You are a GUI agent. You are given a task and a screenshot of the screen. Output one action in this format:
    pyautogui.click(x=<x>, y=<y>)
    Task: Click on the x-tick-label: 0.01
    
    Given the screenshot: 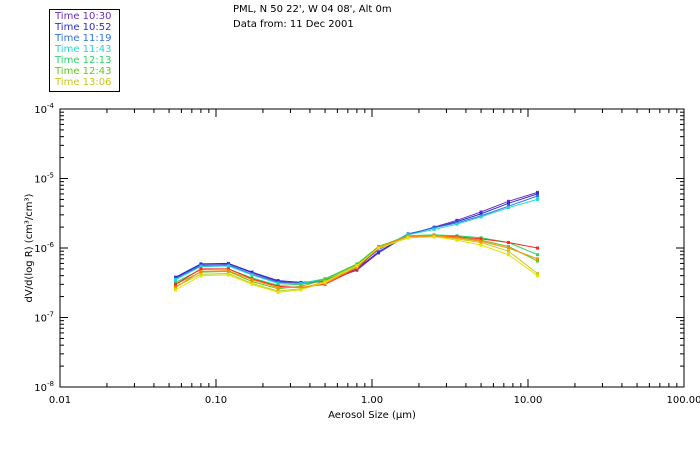 What is the action you would take?
    pyautogui.click(x=60, y=400)
    